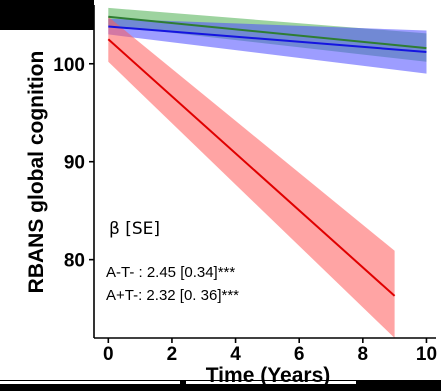  What do you see at coordinates (172, 354) in the screenshot?
I see `x-tick-label: 2` at bounding box center [172, 354].